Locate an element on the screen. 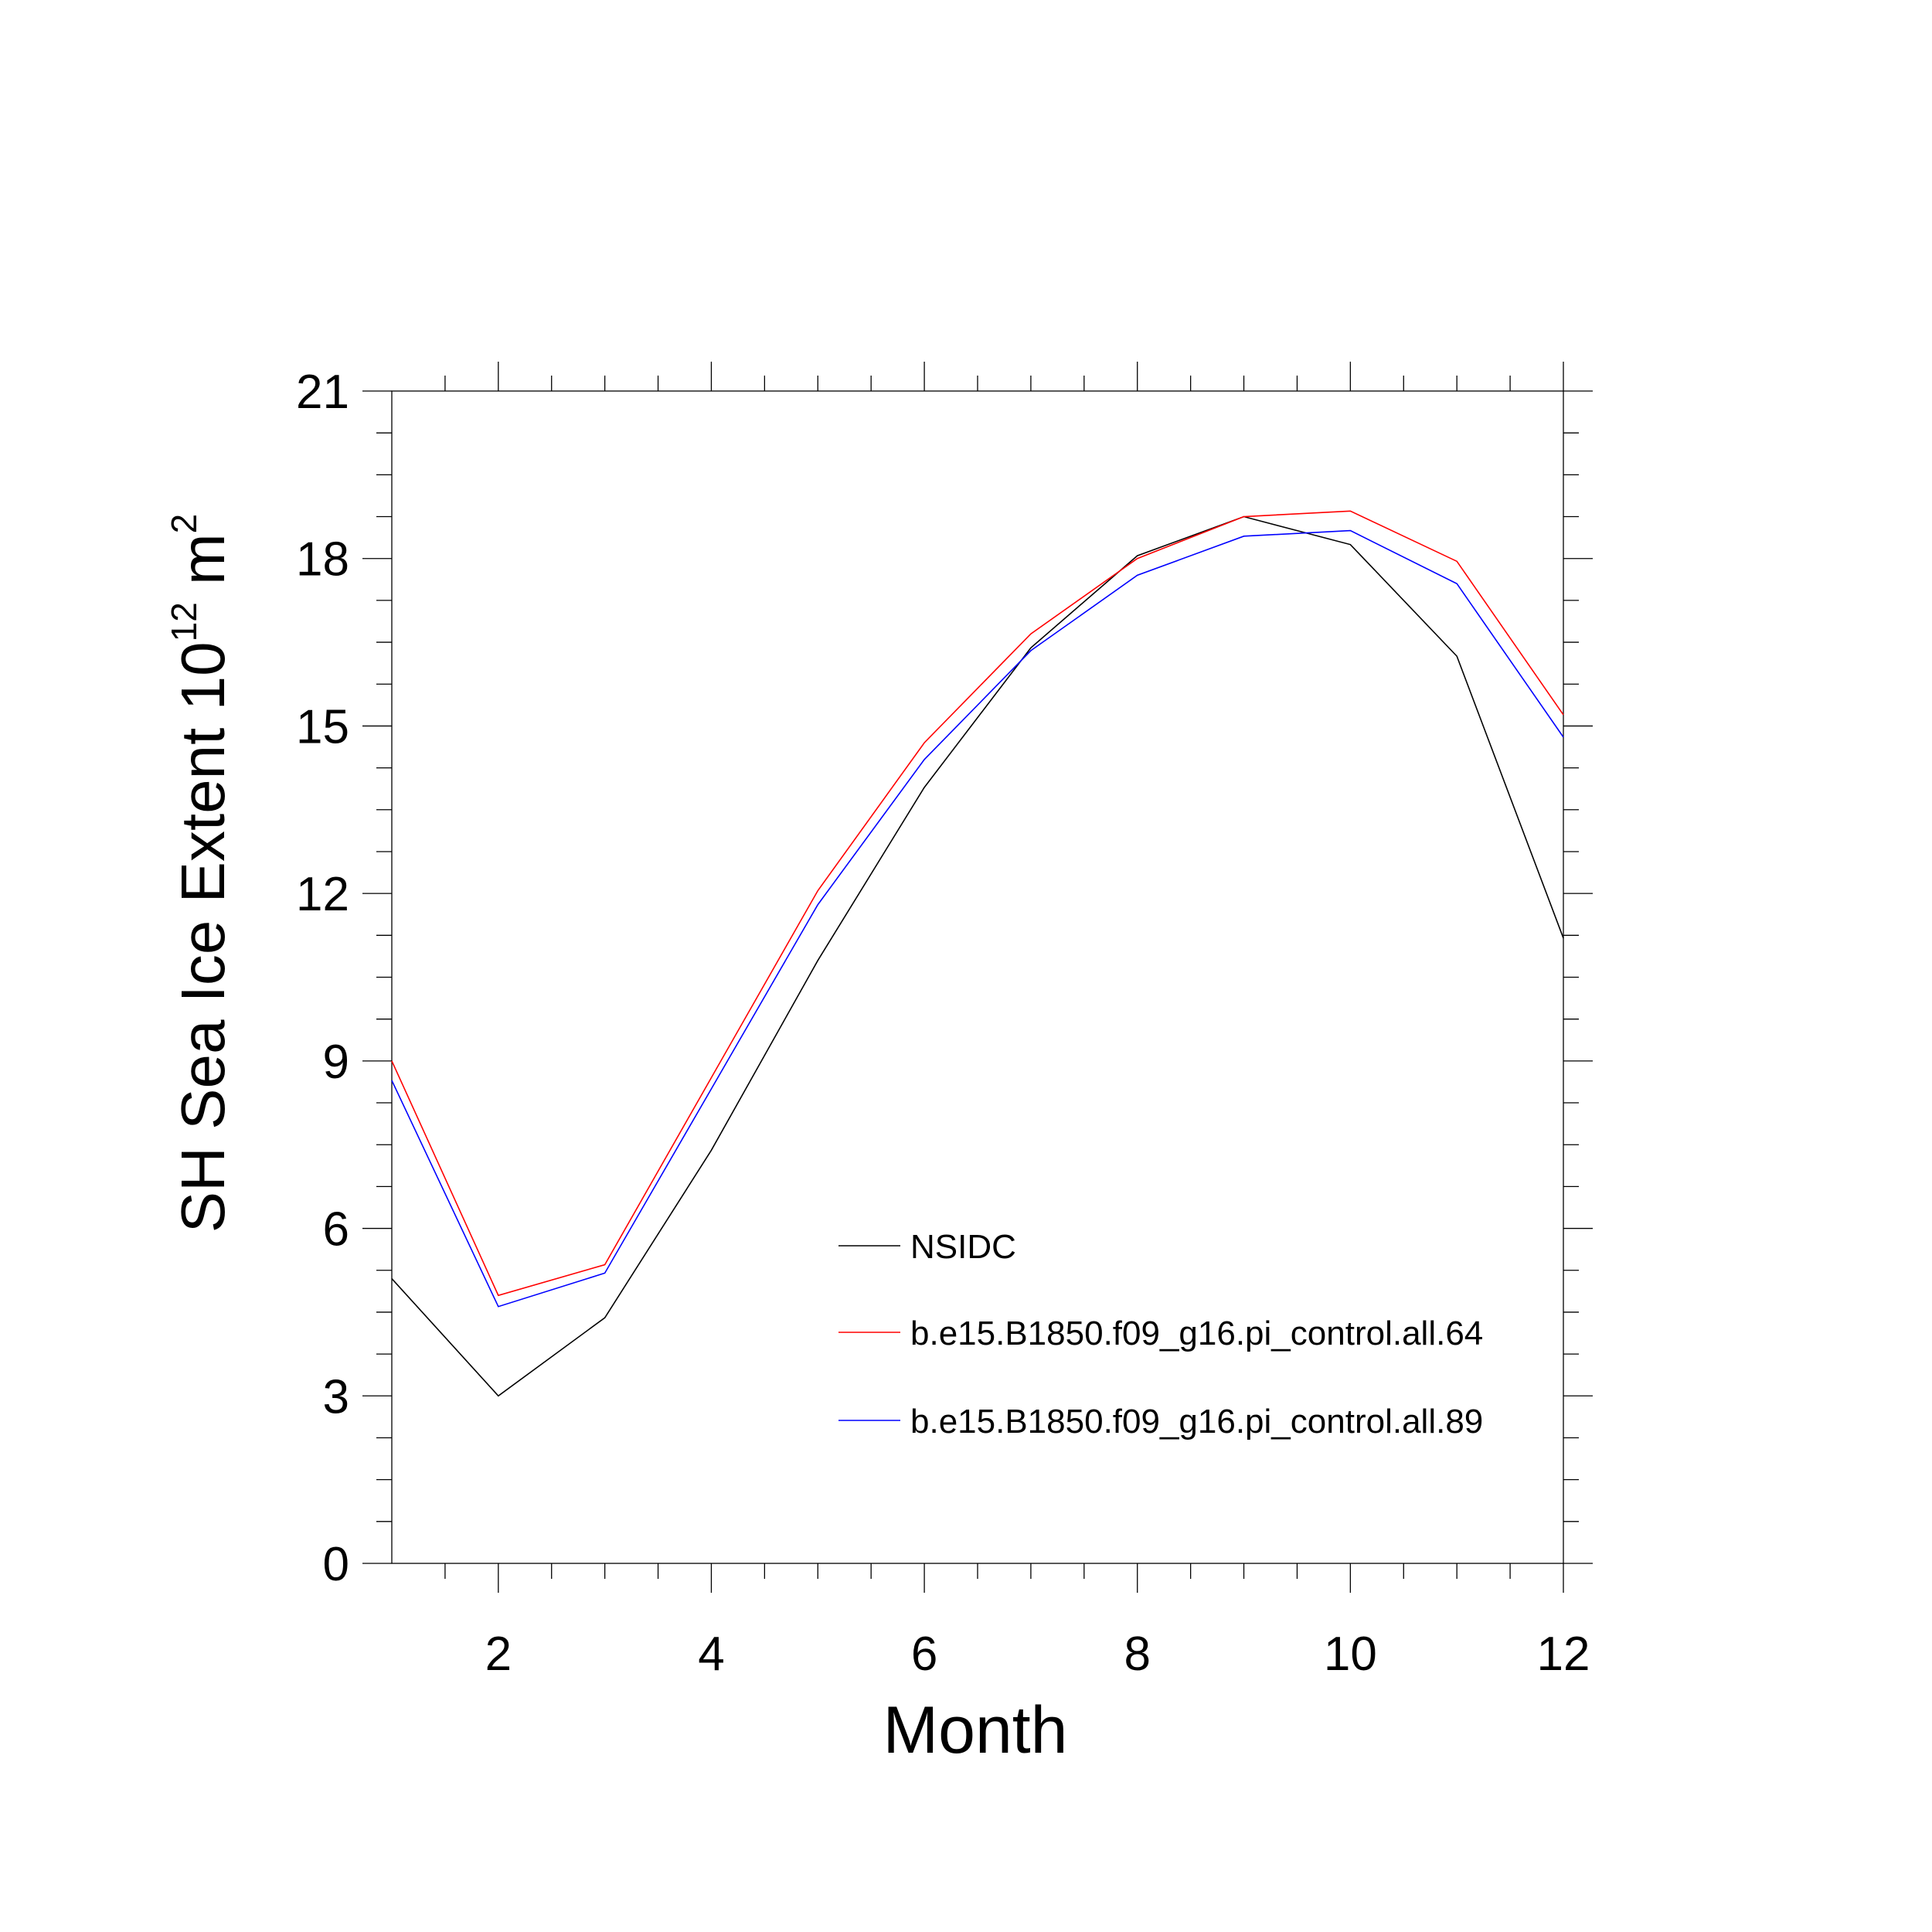  legend-label: b.e15.B1850.f09_g16.pi_control.all.64 is located at coordinates (1197, 1333).